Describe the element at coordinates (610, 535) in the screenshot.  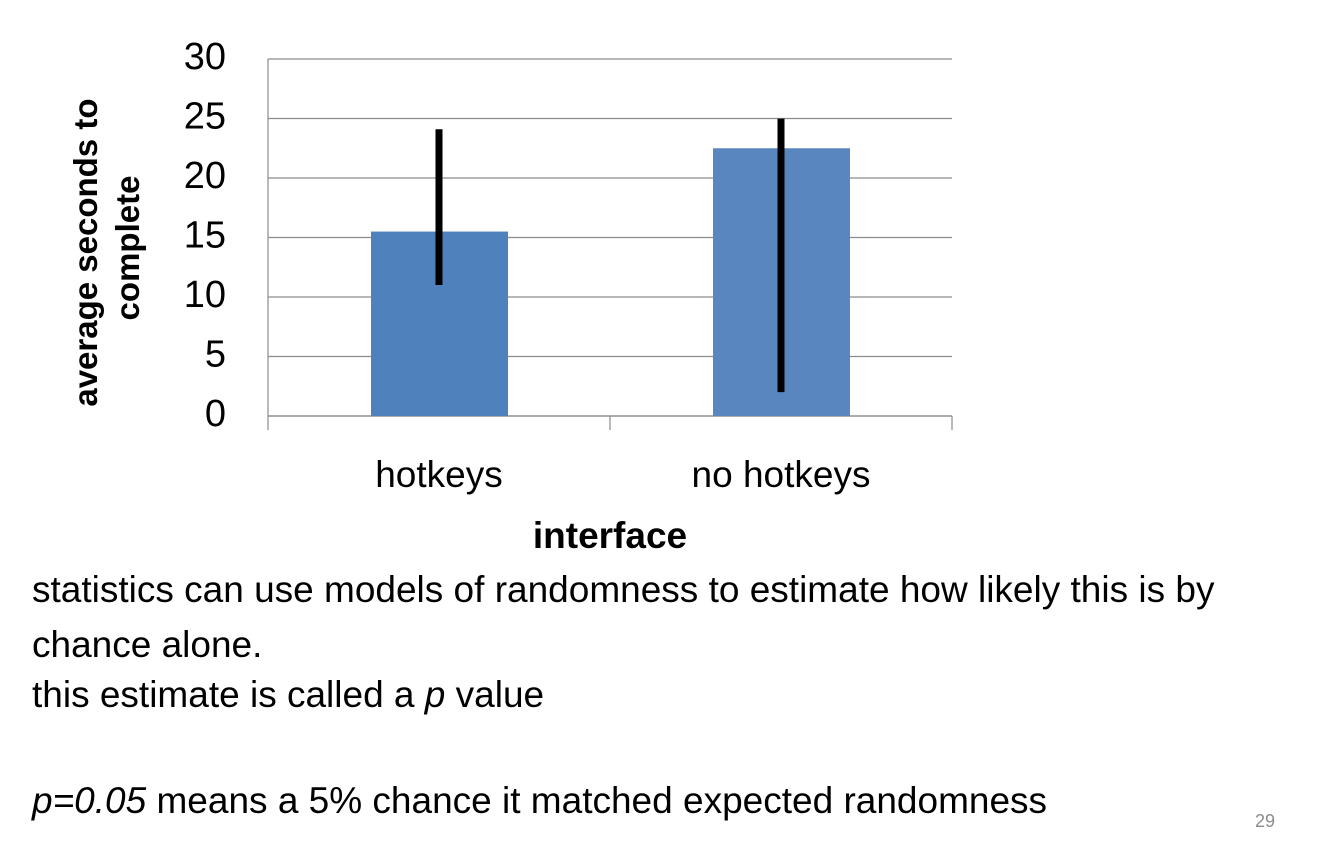
I see `x-axis-label: interface` at that location.